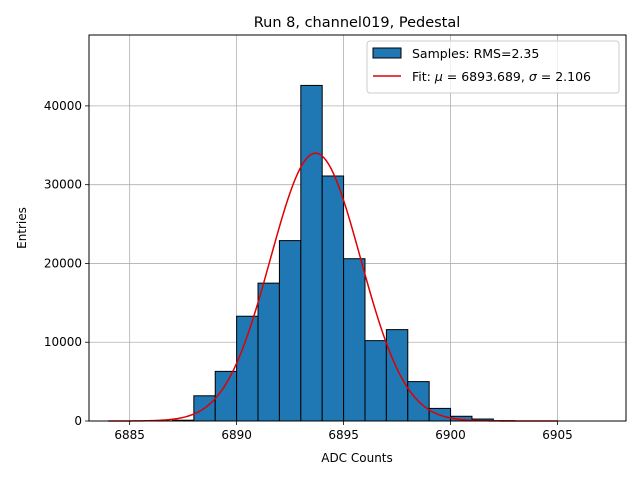  I want to click on y-tick-label: 20000, so click(63, 263).